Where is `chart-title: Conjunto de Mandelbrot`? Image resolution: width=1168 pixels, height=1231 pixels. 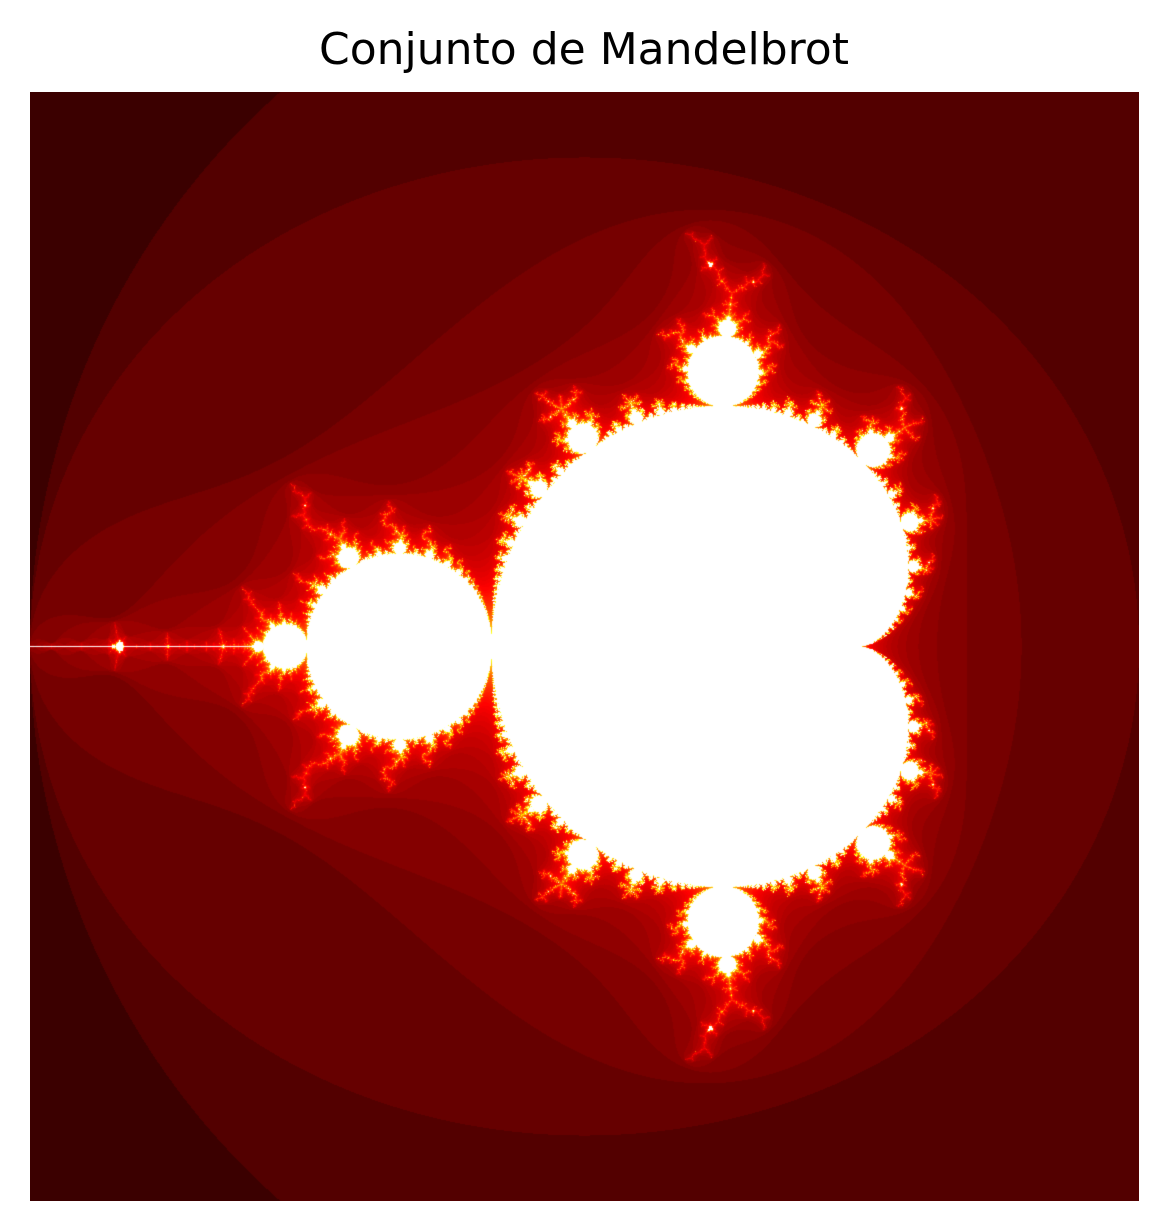 chart-title: Conjunto de Mandelbrot is located at coordinates (584, 49).